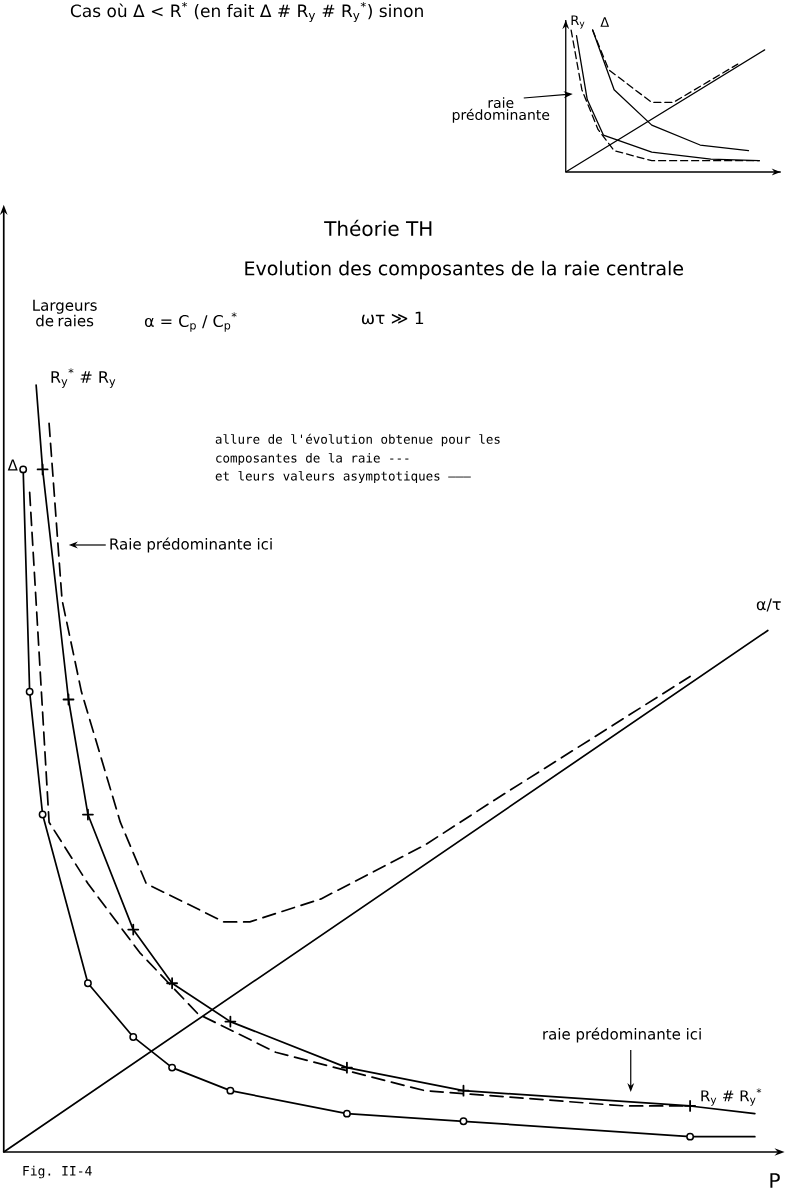  What do you see at coordinates (393, 318) in the screenshot?
I see `text: ωτ ≫ 1` at bounding box center [393, 318].